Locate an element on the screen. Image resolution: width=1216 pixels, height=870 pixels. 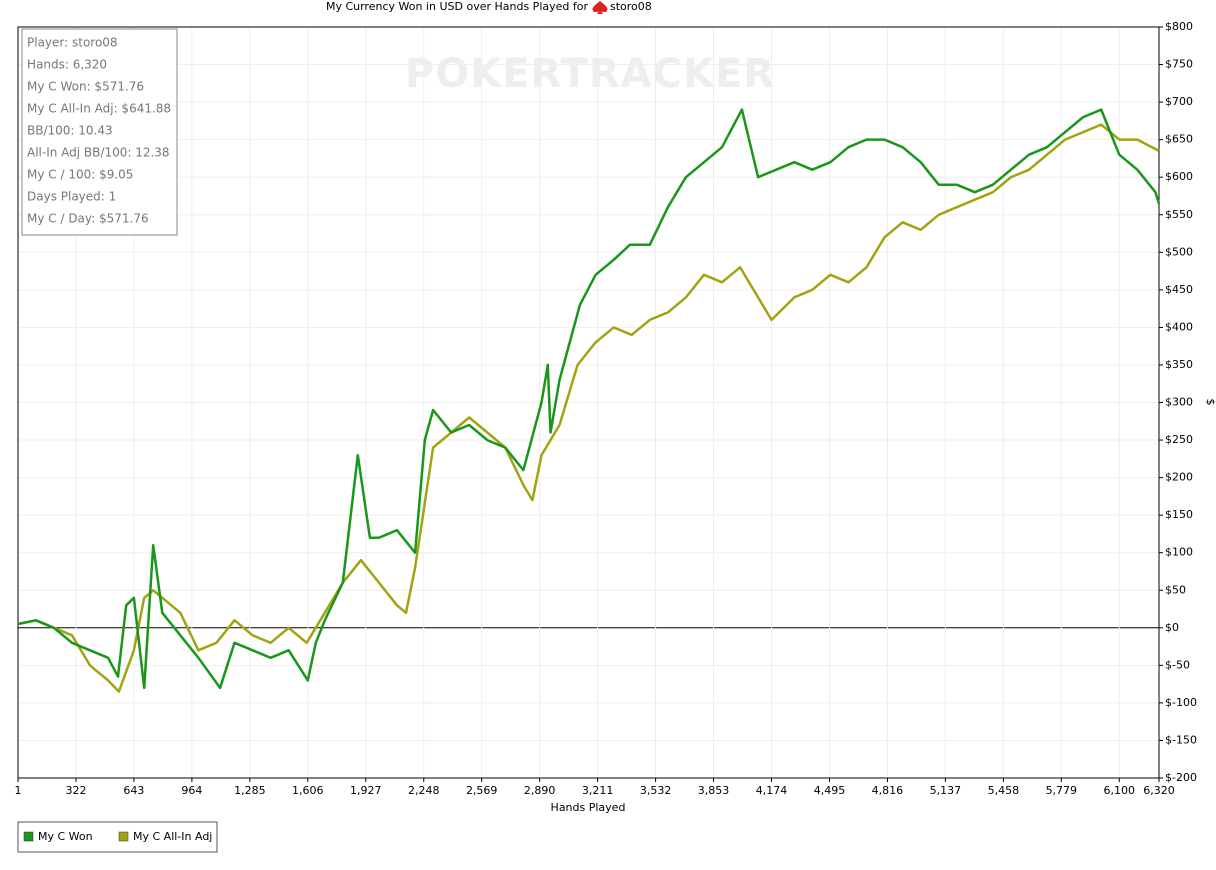
x-tick-label: 5,137 is located at coordinates (946, 790).